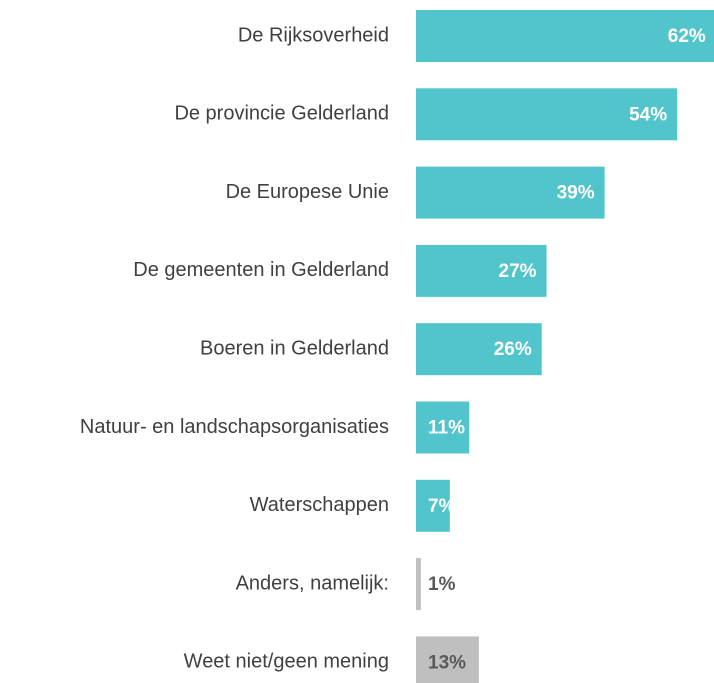 The width and height of the screenshot is (714, 683). I want to click on category-label: De Europese Unie, so click(307, 192).